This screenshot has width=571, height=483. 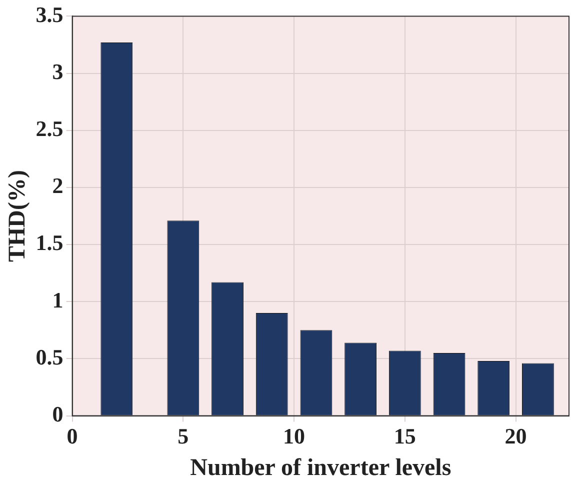 What do you see at coordinates (58, 413) in the screenshot?
I see `y-tick-label: 0` at bounding box center [58, 413].